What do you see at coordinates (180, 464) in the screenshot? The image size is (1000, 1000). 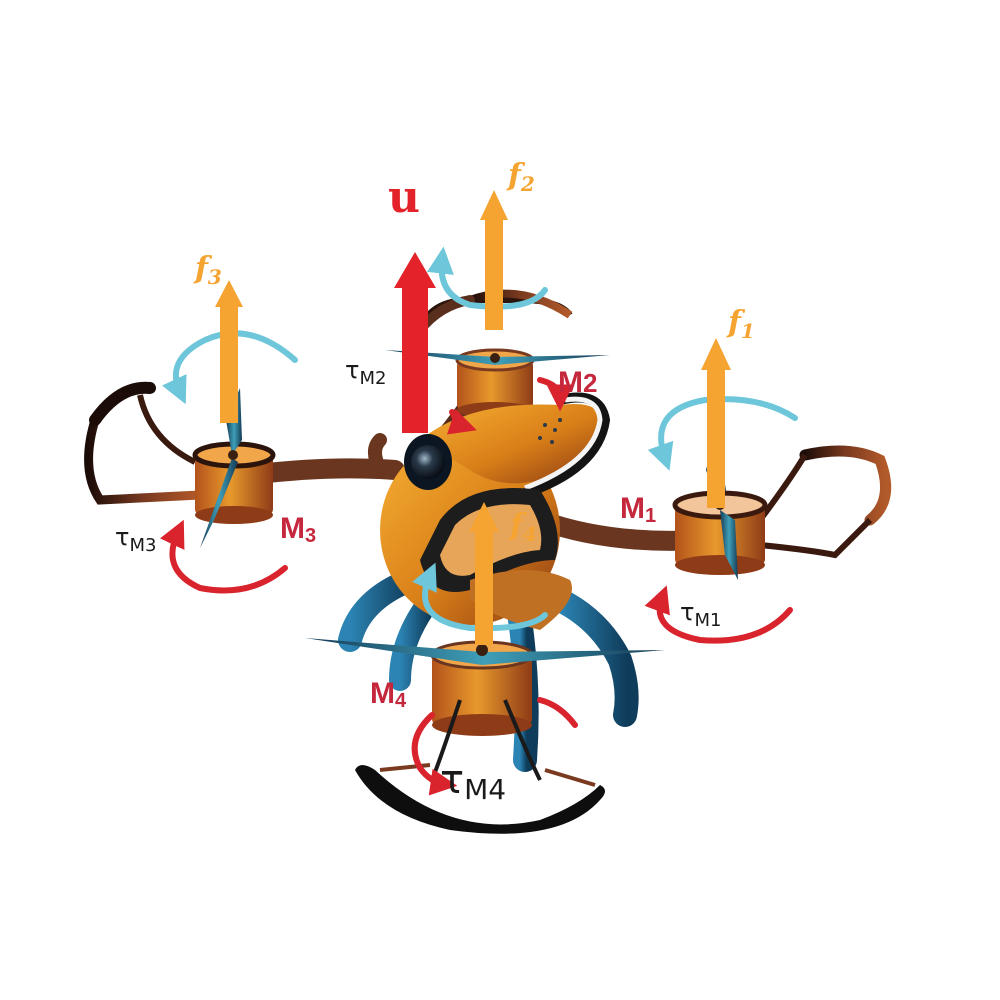 I see `motor-m3` at bounding box center [180, 464].